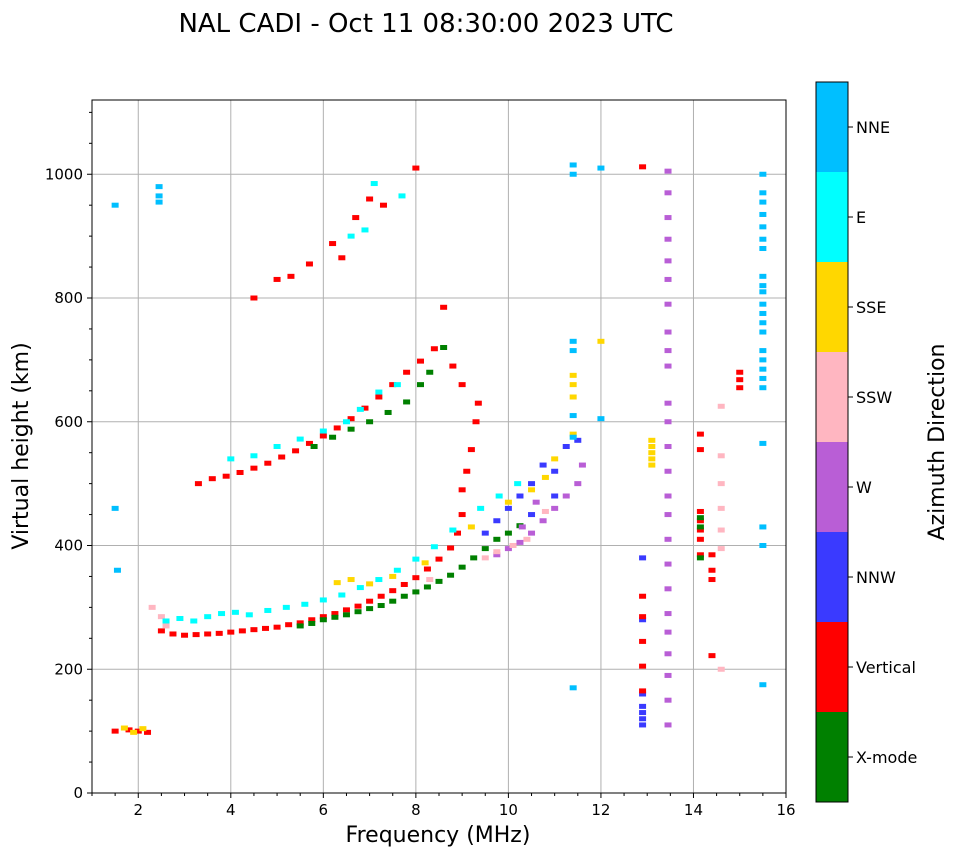 The width and height of the screenshot is (958, 857). What do you see at coordinates (324, 810) in the screenshot?
I see `x-tick-label: 6` at bounding box center [324, 810].